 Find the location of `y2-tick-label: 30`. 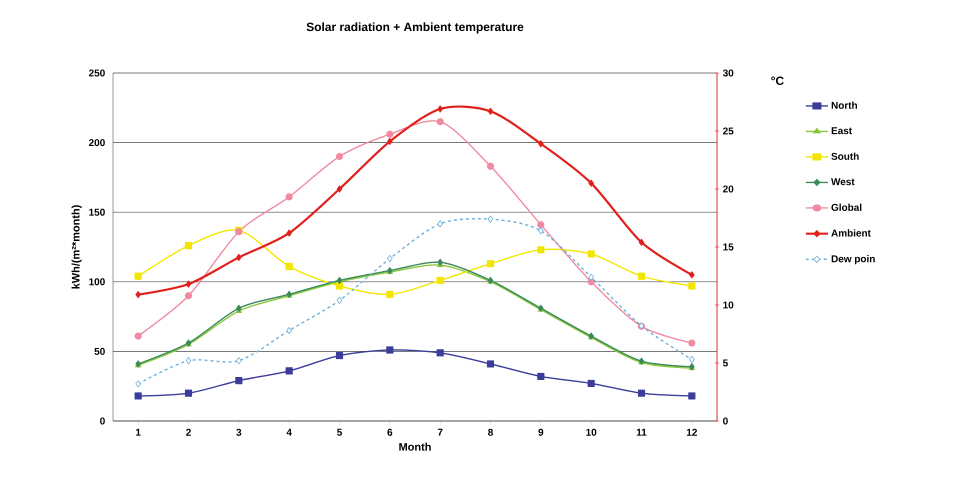

y2-tick-label: 30 is located at coordinates (728, 73).